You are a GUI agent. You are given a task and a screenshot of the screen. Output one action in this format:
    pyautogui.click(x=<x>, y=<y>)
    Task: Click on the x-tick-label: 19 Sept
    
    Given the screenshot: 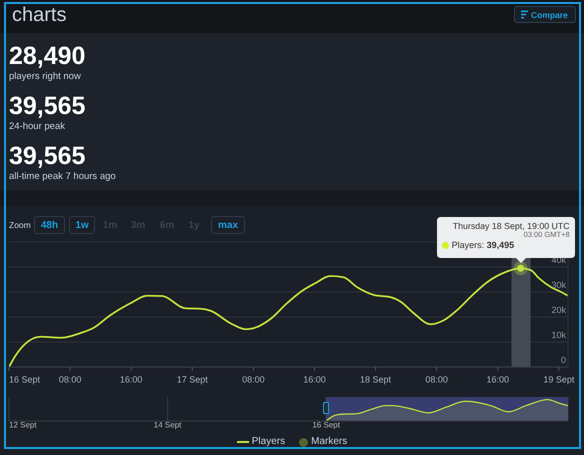 What is the action you would take?
    pyautogui.click(x=559, y=379)
    